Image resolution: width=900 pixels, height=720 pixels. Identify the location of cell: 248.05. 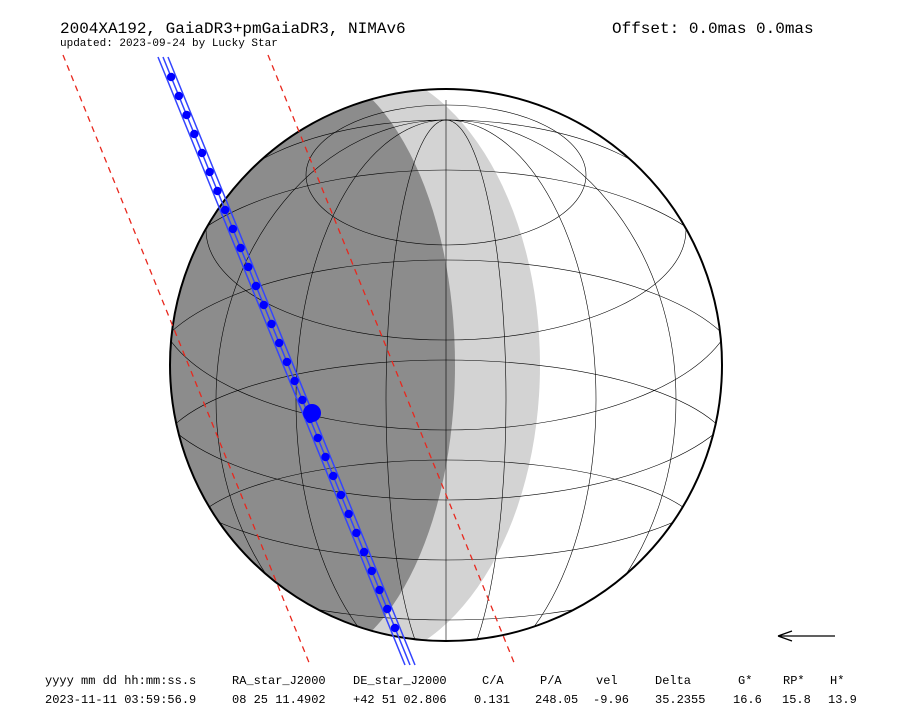
(556, 700).